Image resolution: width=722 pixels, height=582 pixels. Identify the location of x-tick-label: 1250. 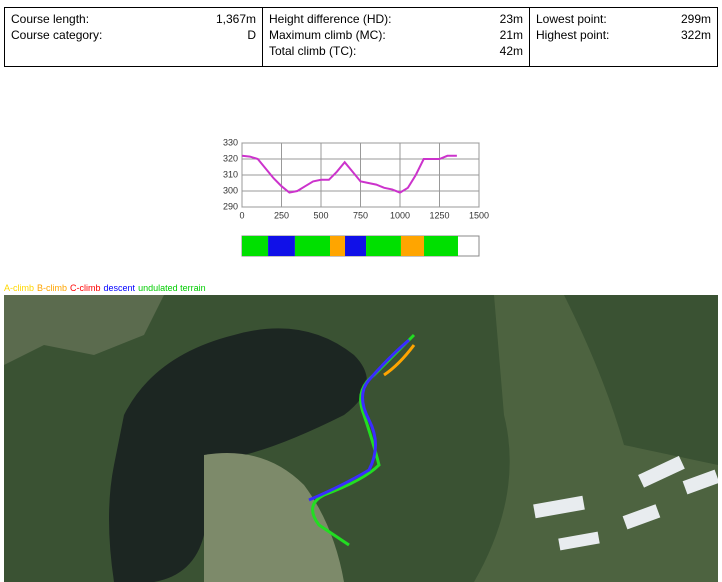
(439, 215).